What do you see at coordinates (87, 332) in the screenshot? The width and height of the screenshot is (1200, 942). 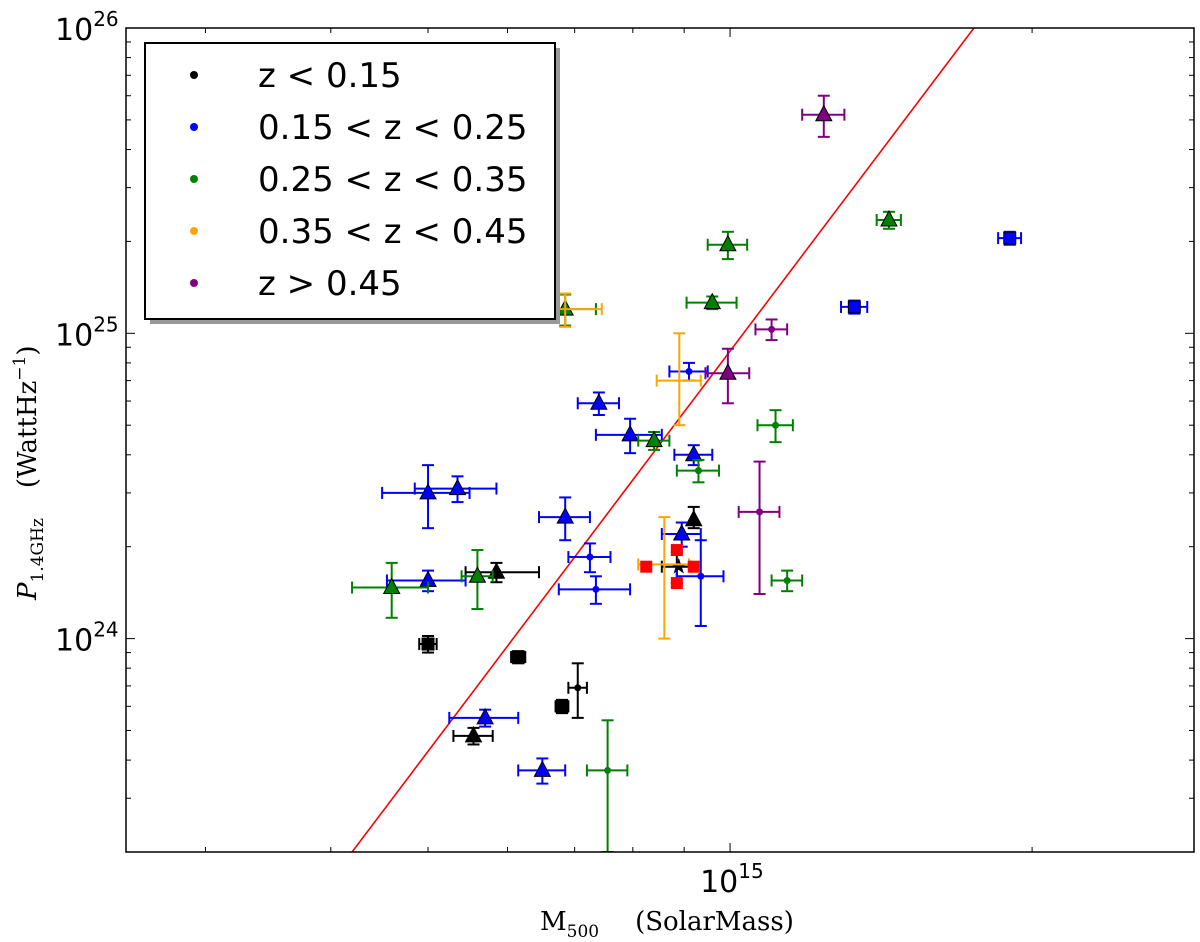 I see `y-tick-label: 1025` at bounding box center [87, 332].